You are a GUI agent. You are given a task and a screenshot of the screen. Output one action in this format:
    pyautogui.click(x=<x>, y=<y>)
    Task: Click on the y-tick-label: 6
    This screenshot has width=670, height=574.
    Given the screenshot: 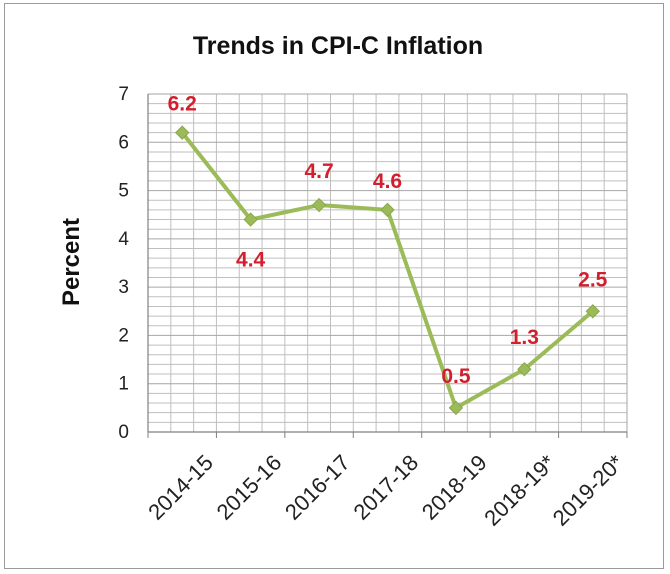 What is the action you would take?
    pyautogui.click(x=123, y=142)
    